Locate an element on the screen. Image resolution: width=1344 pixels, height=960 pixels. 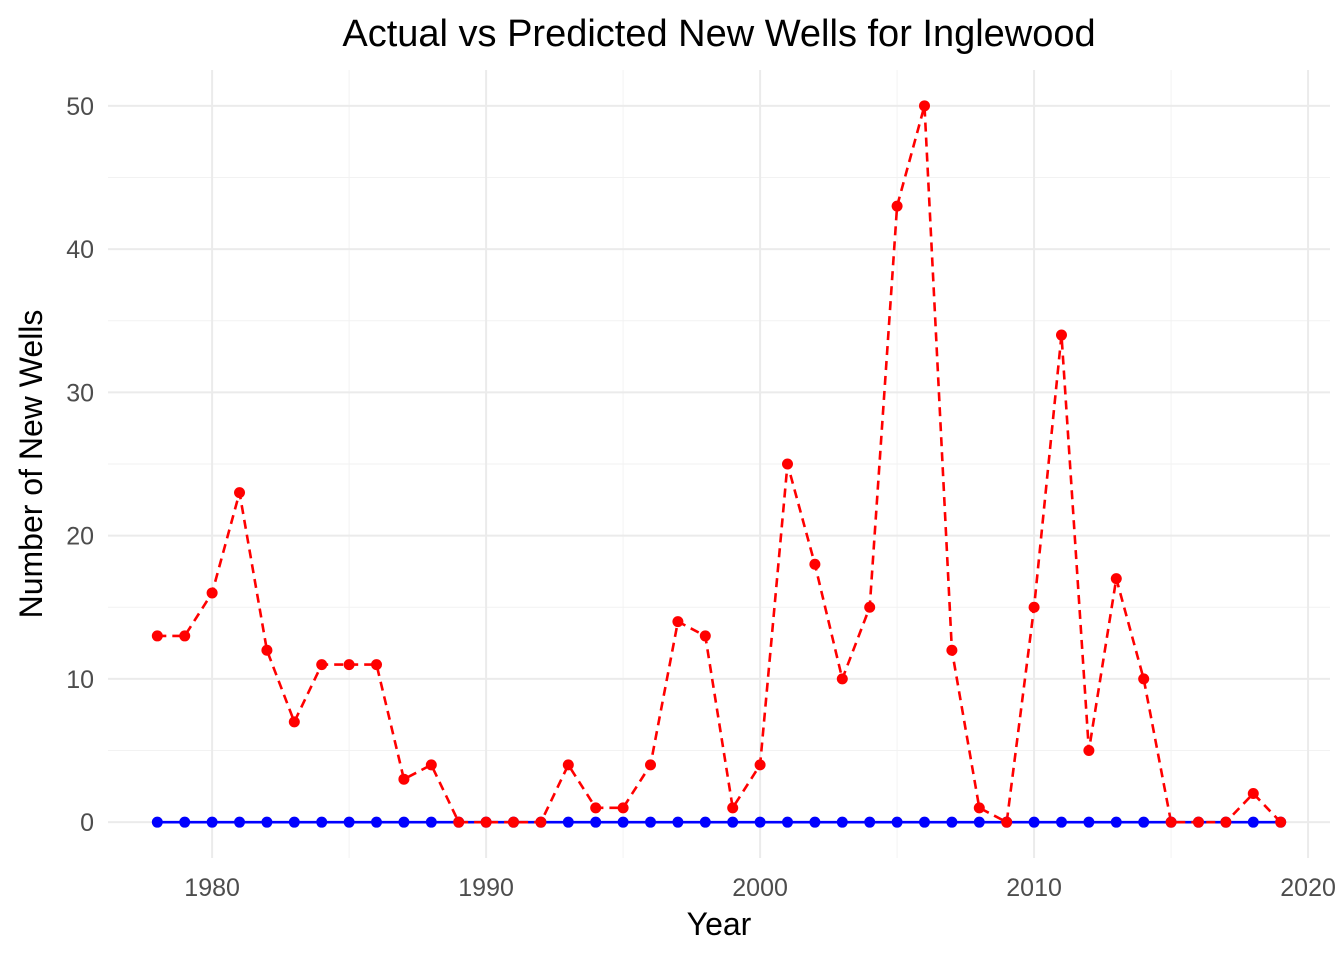
x-tick-label: 2020 is located at coordinates (1308, 888).